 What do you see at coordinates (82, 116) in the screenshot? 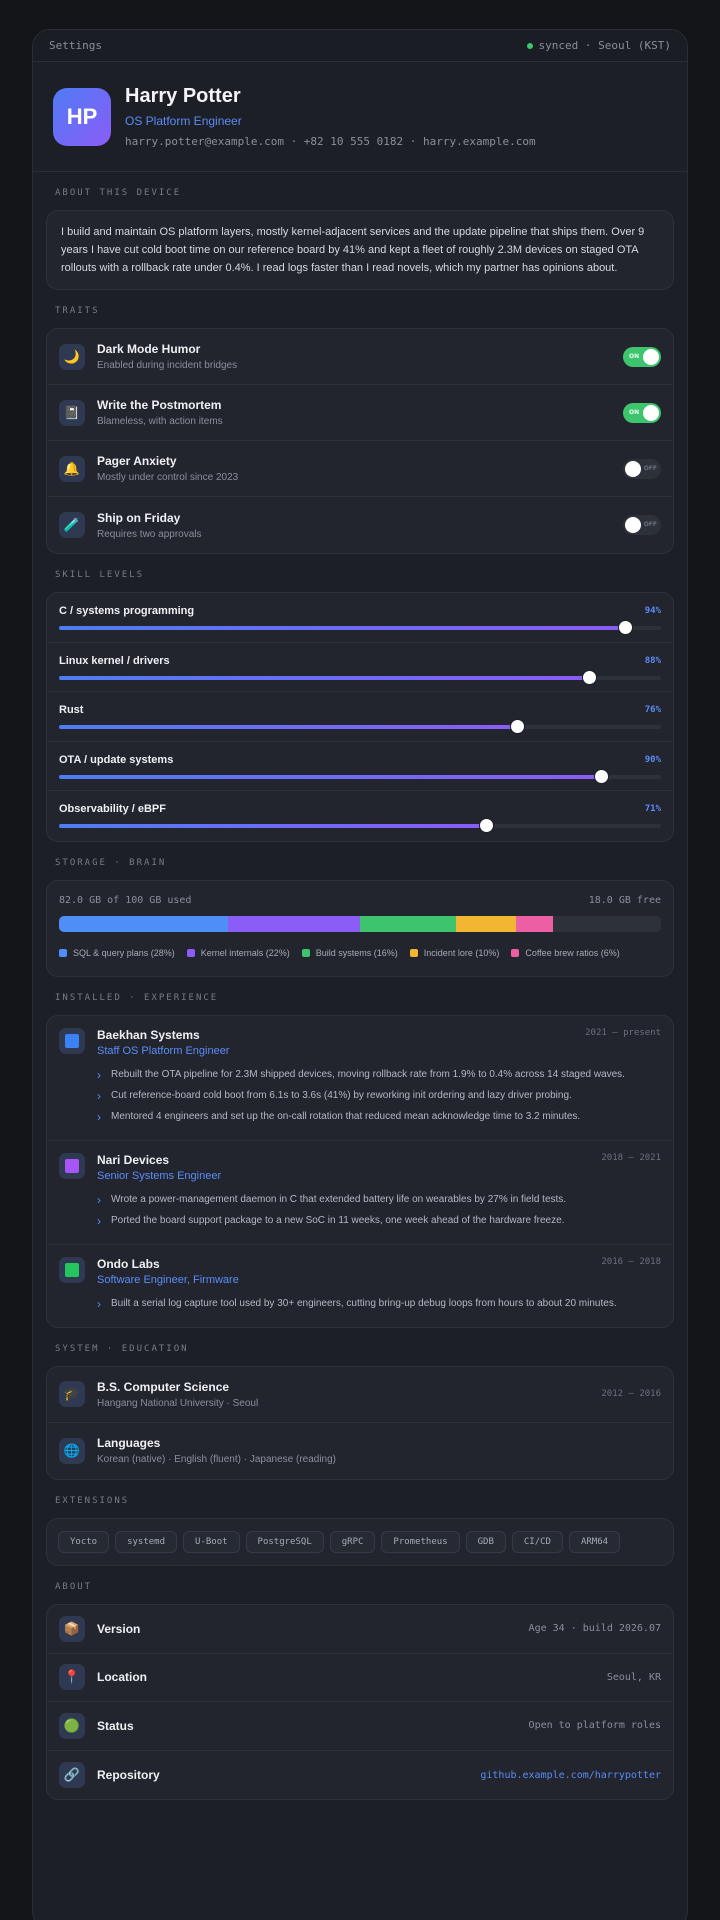
I see `avatar: HP` at bounding box center [82, 116].